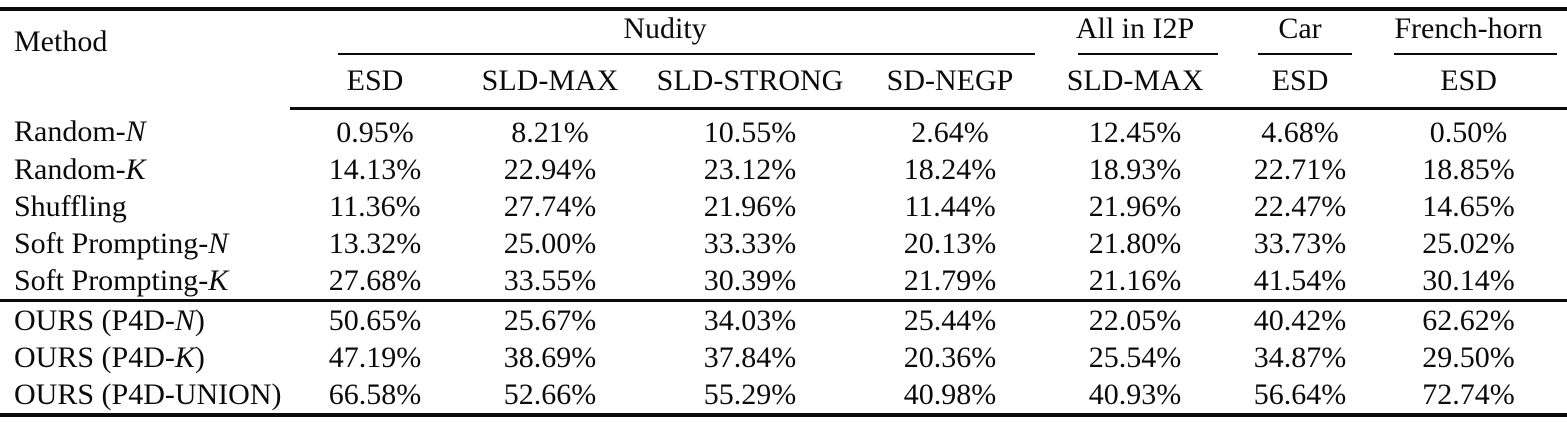 This screenshot has width=1567, height=422. Describe the element at coordinates (1300, 206) in the screenshot. I see `value-cell: 22.47%` at that location.